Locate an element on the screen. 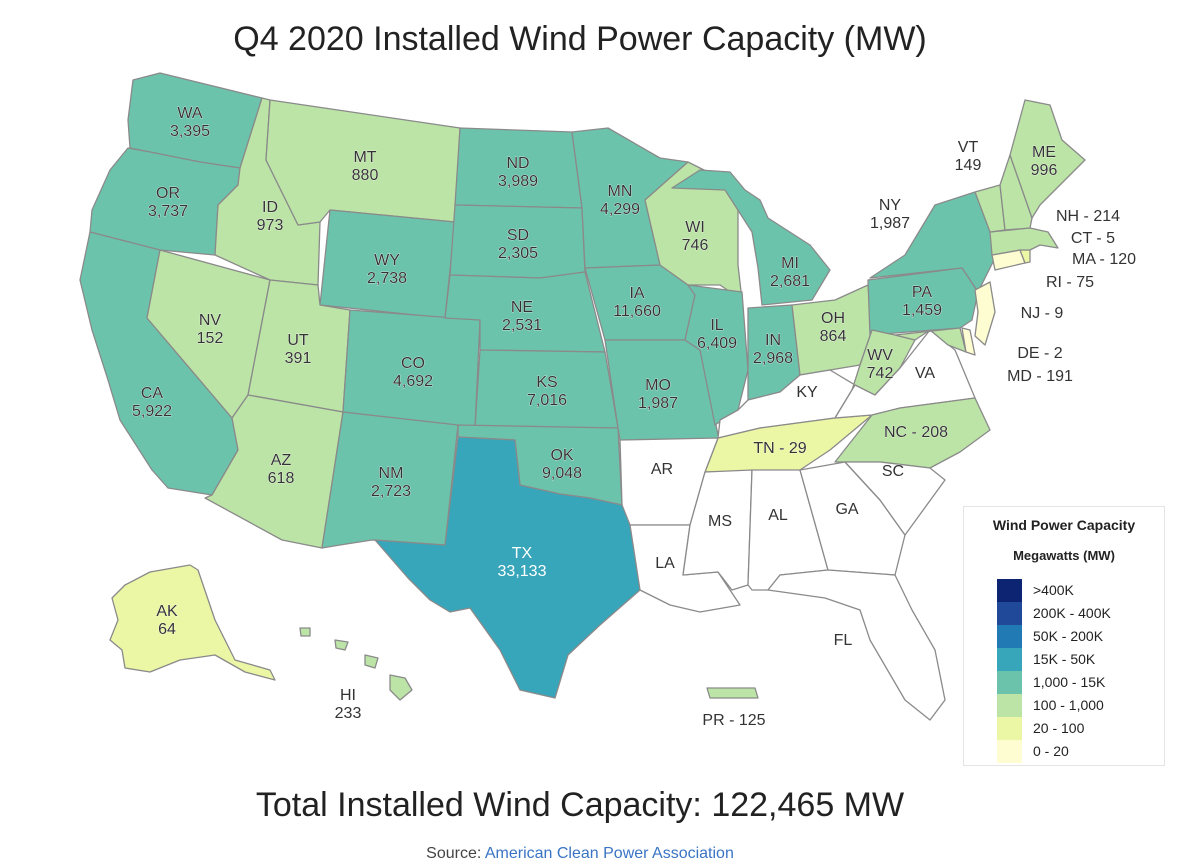 This screenshot has width=1193, height=868. label-ID-name: ID is located at coordinates (270, 207).